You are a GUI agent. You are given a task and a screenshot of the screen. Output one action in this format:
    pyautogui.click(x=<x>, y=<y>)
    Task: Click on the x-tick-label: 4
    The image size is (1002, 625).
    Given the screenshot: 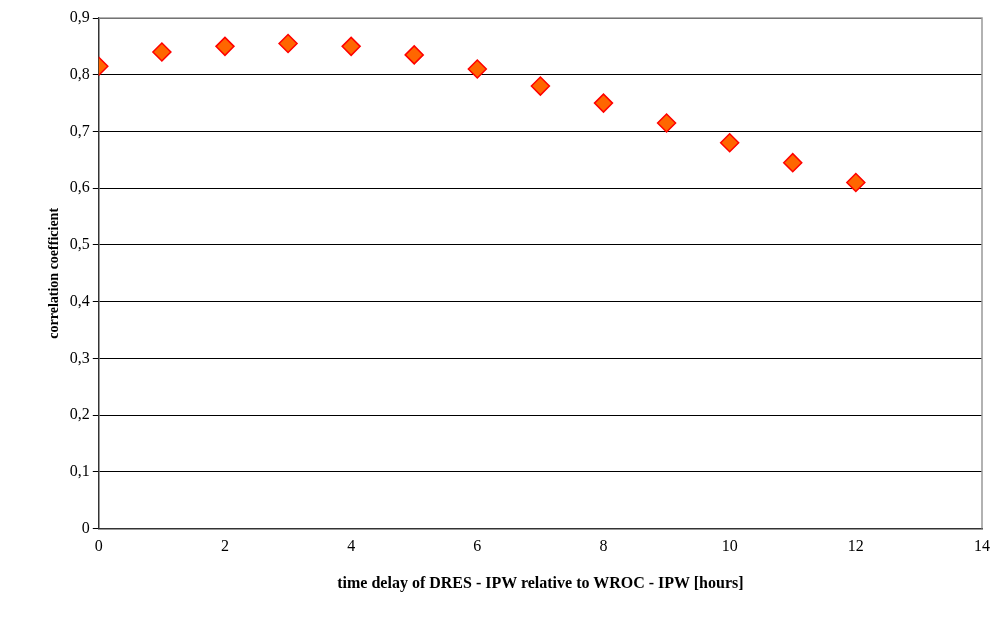 What is the action you would take?
    pyautogui.click(x=351, y=546)
    